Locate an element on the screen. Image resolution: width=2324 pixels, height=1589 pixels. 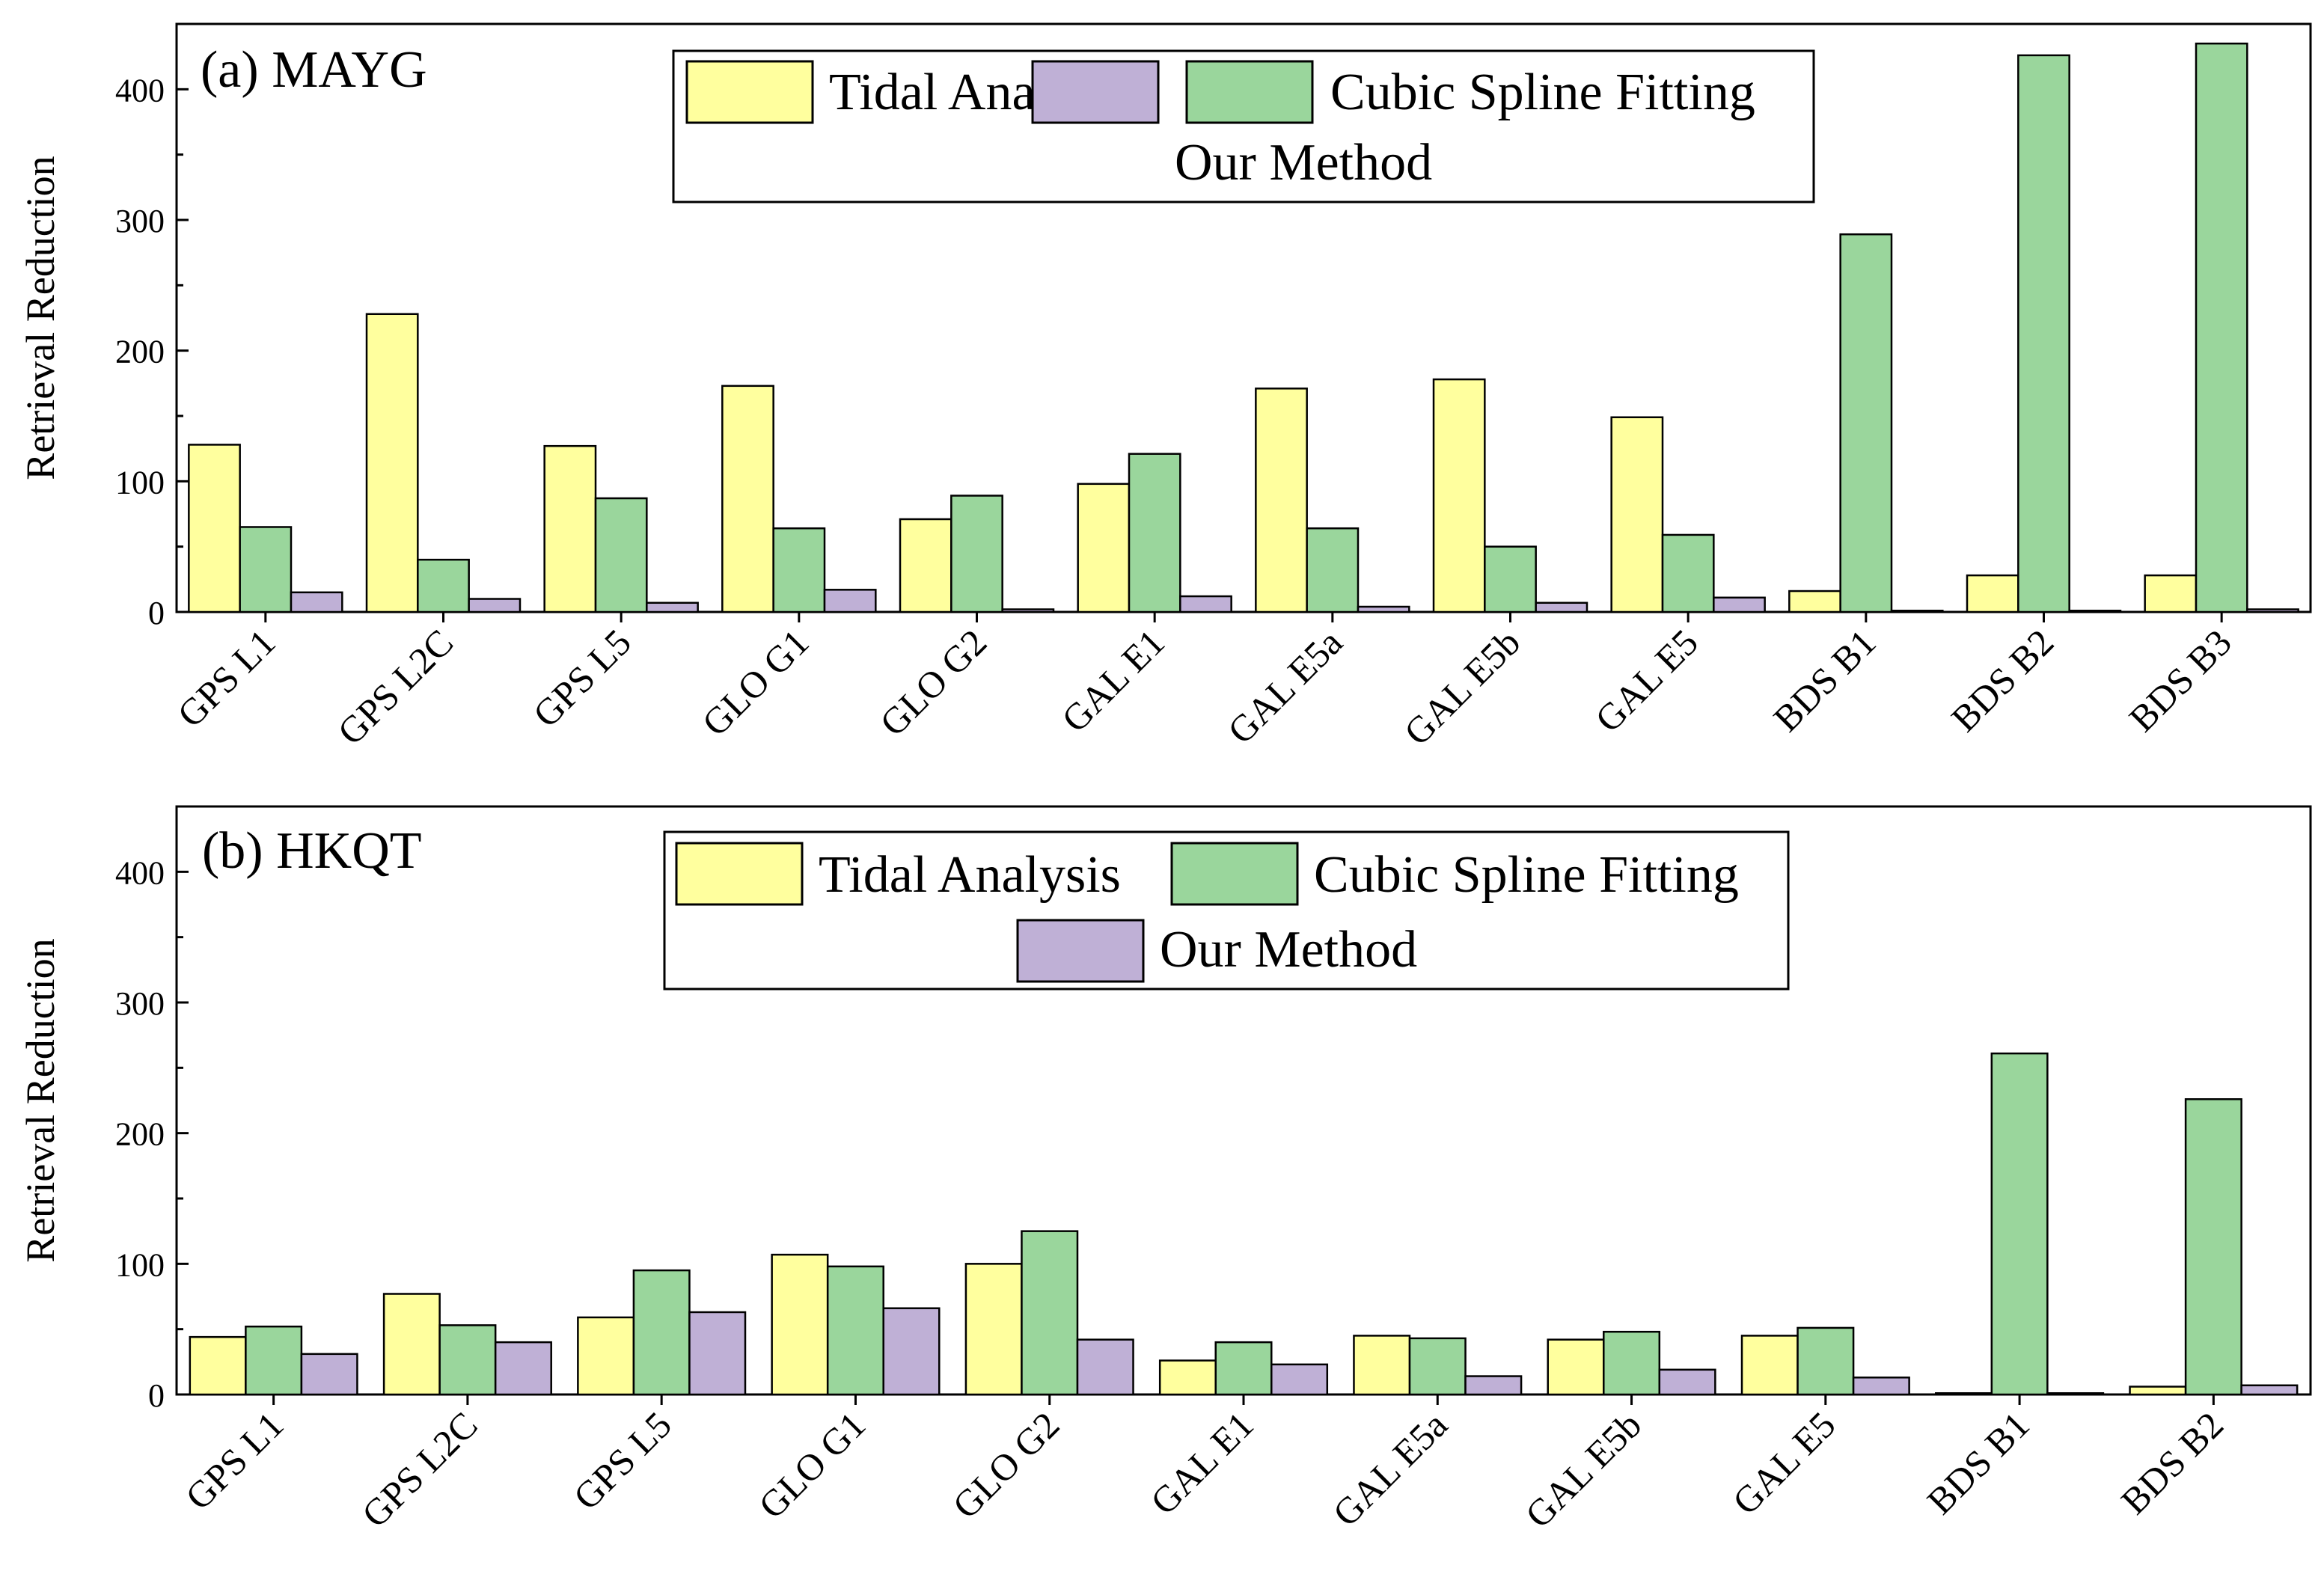
x-tick-label: BDS B3 is located at coordinates (2179, 680).